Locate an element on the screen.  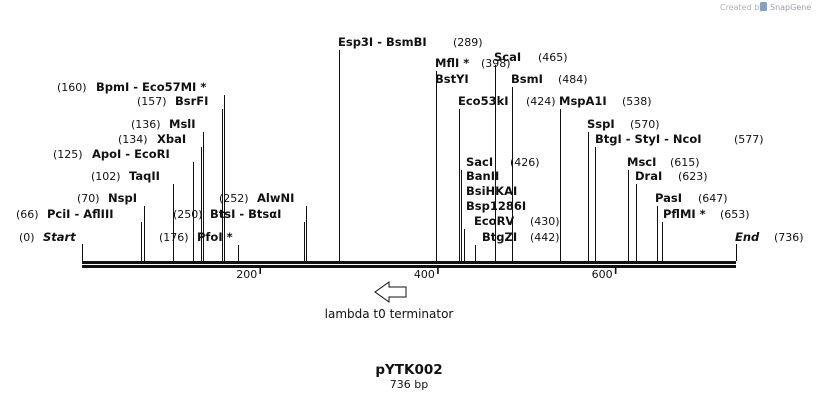
restriction-site: BanII is located at coordinates (482, 176).